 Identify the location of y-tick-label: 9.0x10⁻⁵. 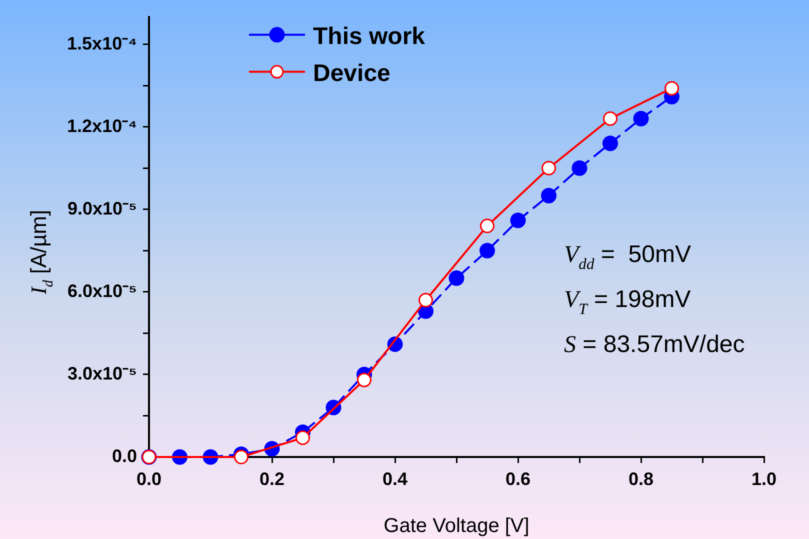
(102, 208).